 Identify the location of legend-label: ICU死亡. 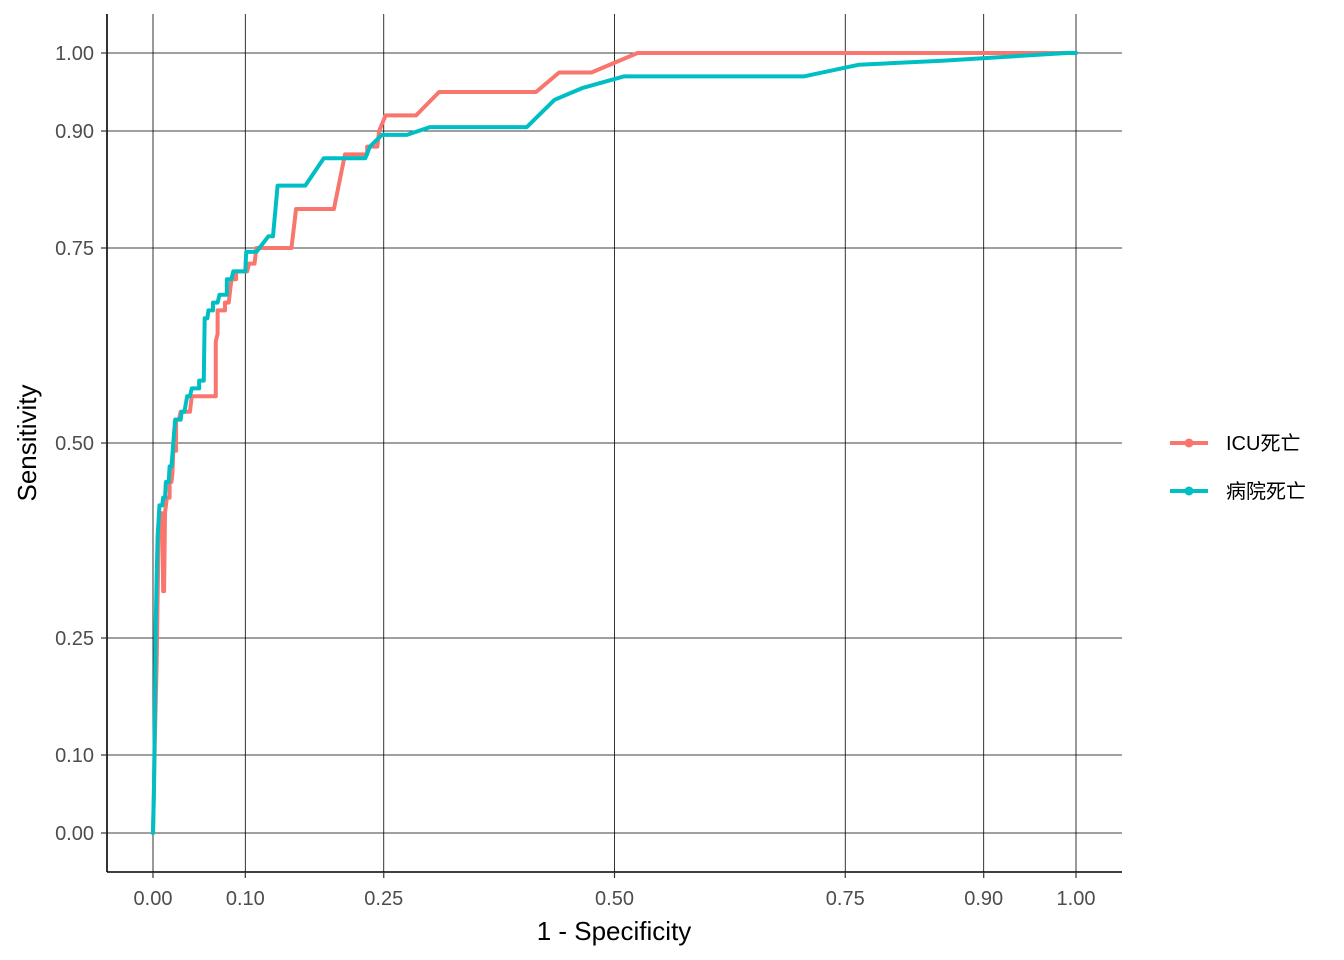
(1263, 443).